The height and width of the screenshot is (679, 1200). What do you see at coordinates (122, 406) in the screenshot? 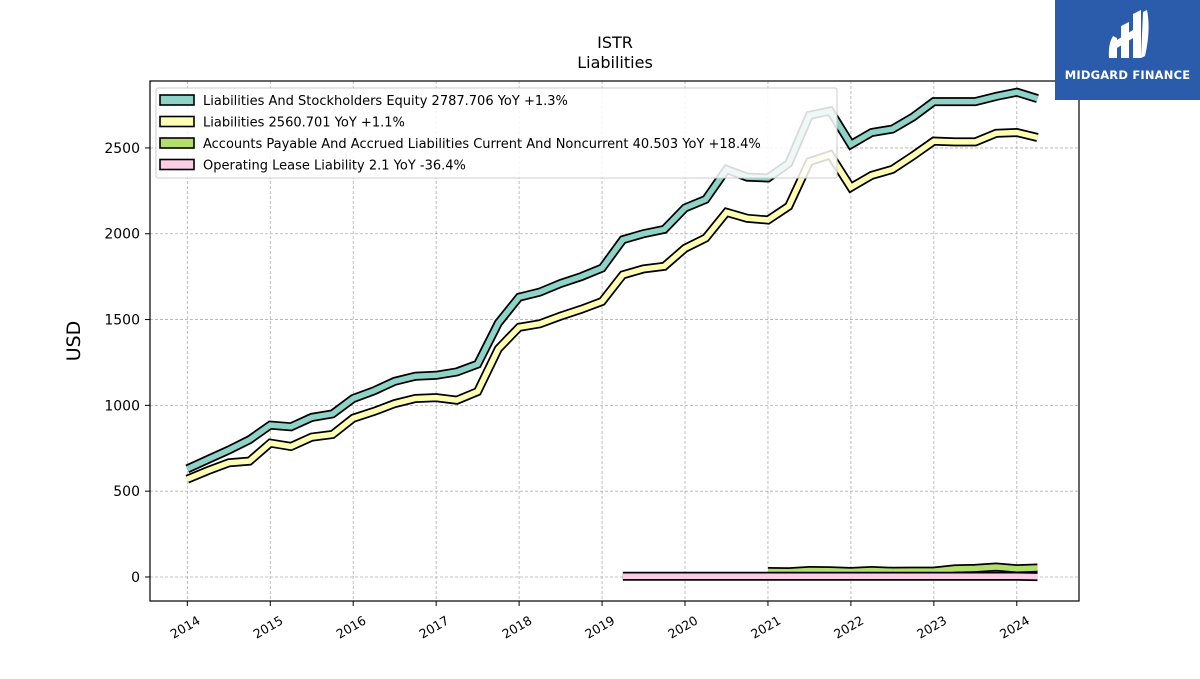
I see `y-tick-label: 1000` at bounding box center [122, 406].